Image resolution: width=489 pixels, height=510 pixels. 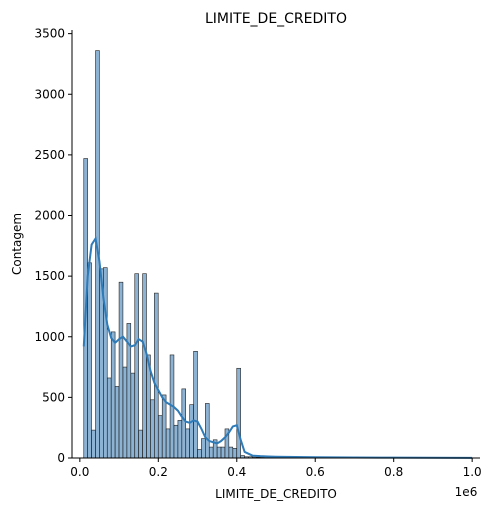 What do you see at coordinates (276, 494) in the screenshot?
I see `x-axis-title: LIMITE_DE_CREDITO` at bounding box center [276, 494].